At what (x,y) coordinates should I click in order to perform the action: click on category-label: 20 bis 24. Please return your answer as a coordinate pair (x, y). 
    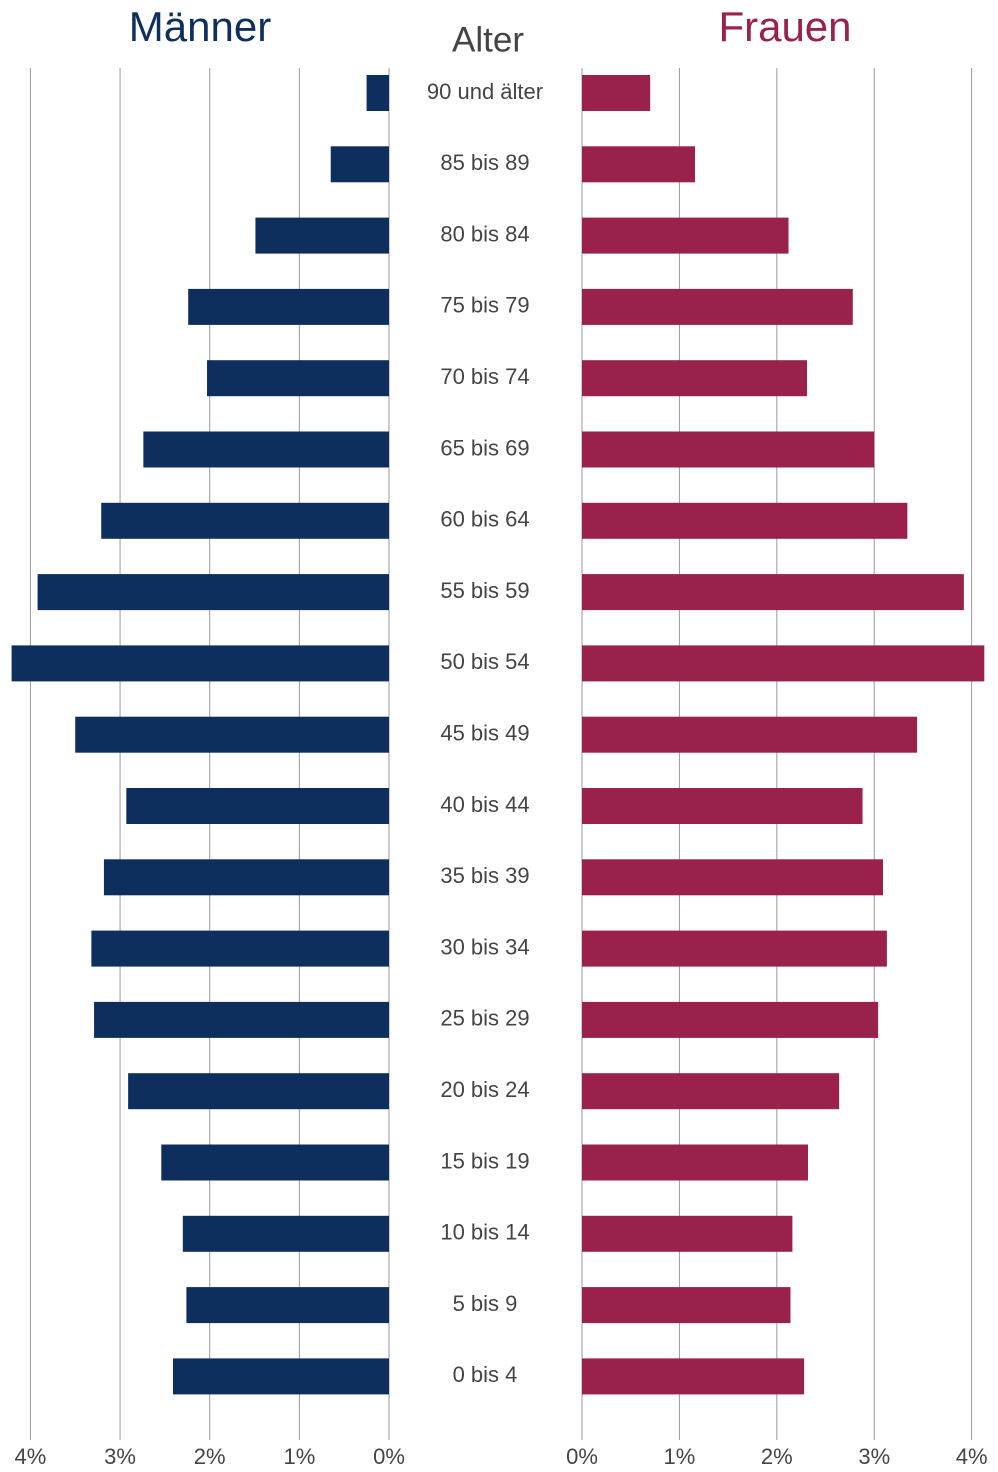
    Looking at the image, I should click on (484, 1089).